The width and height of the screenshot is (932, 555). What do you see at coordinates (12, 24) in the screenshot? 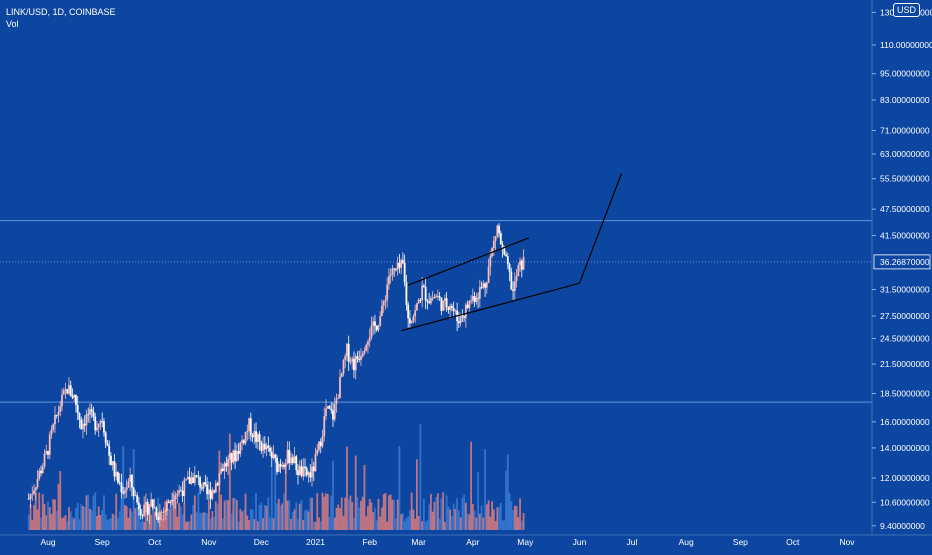
I see `volume-indicator-label: Vol` at bounding box center [12, 24].